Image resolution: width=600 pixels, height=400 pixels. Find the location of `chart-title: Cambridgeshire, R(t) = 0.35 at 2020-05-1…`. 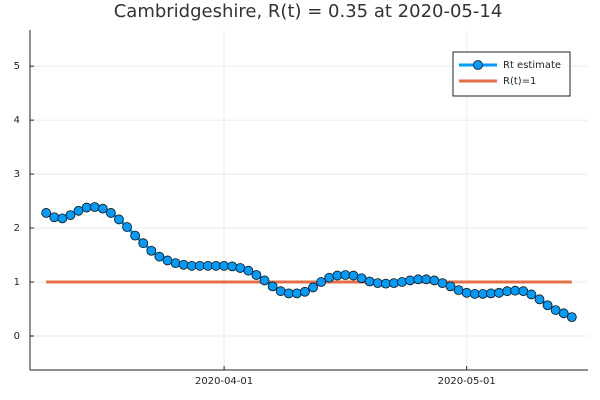

chart-title: Cambridgeshire, R(t) = 0.35 at 2020-05-1… is located at coordinates (308, 11).